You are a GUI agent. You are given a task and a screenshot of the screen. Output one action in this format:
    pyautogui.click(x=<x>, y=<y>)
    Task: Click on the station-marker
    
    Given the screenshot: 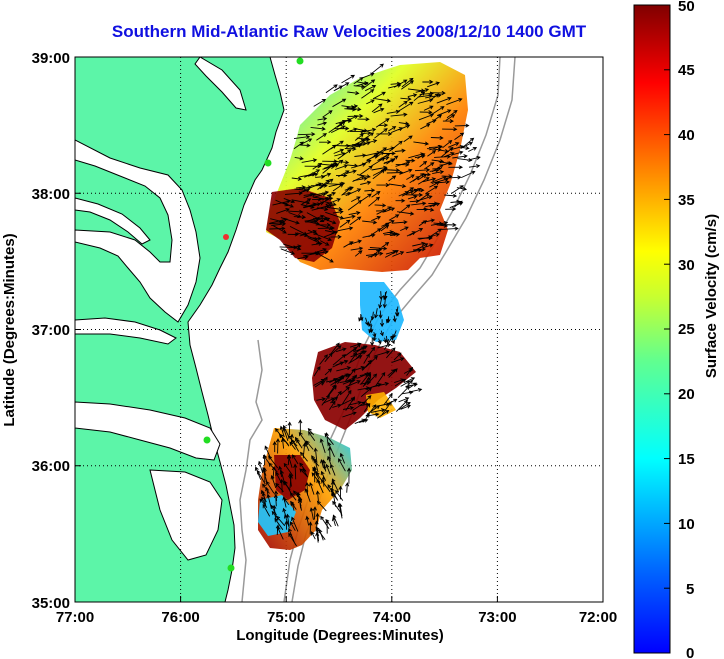 What is the action you would take?
    pyautogui.click(x=268, y=163)
    